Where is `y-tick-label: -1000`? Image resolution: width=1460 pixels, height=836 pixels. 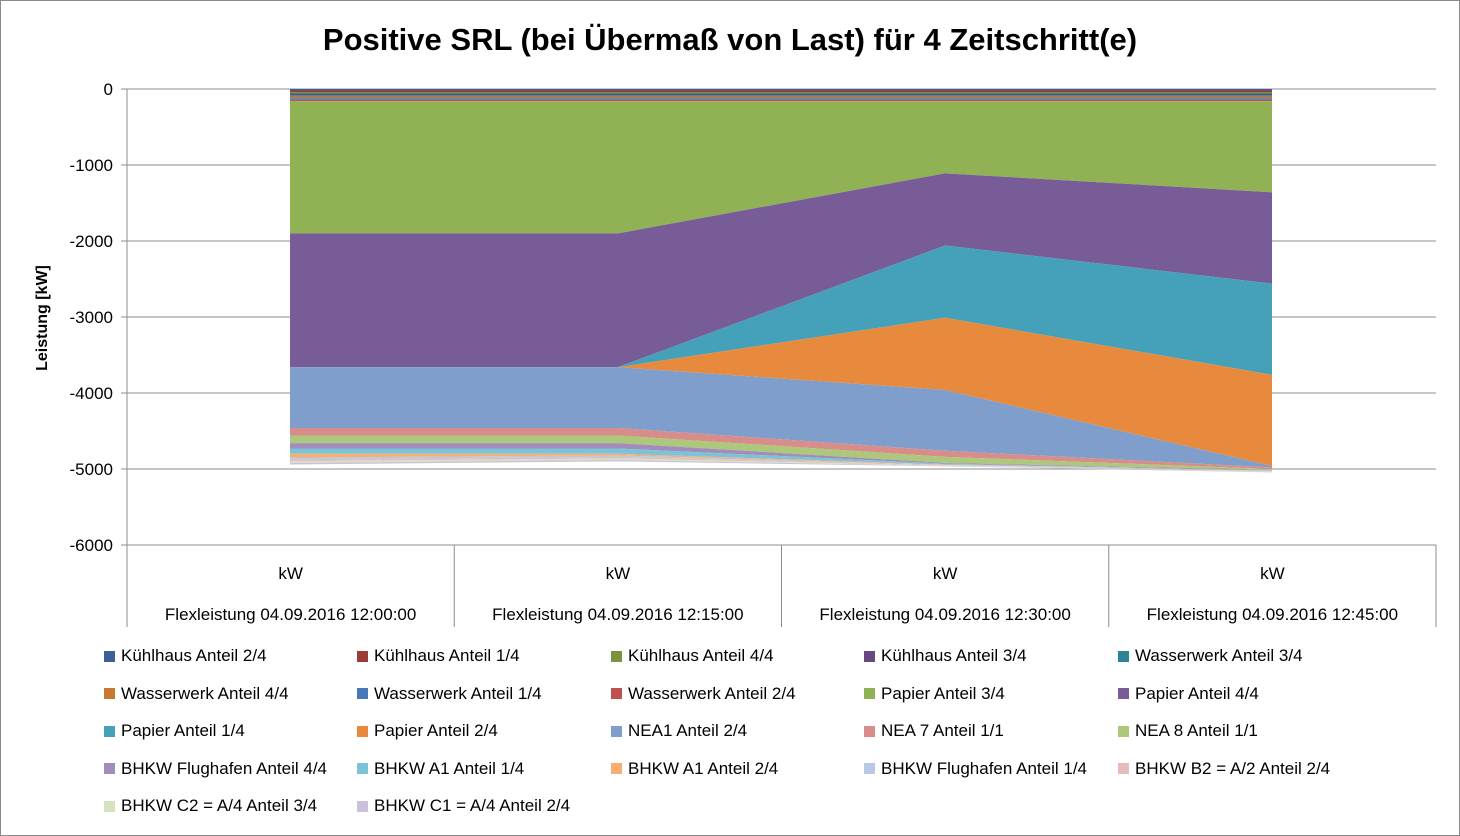
y-tick-label: -1000 is located at coordinates (91, 165).